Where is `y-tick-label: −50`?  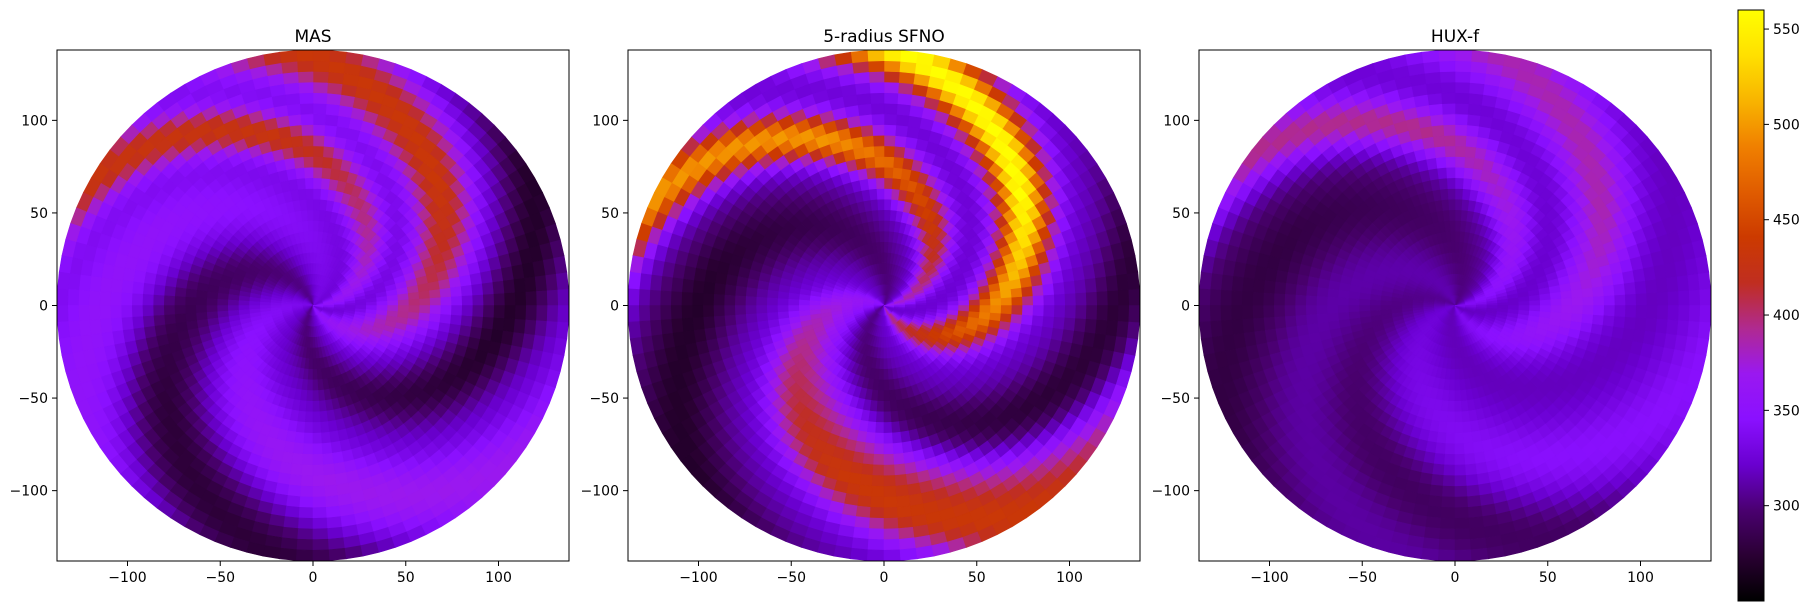 y-tick-label: −50 is located at coordinates (33, 399).